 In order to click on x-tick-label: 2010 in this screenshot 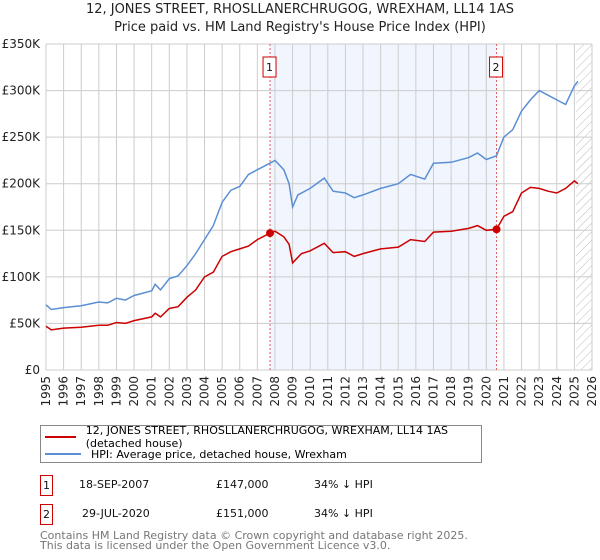, I will do `click(310, 391)`.